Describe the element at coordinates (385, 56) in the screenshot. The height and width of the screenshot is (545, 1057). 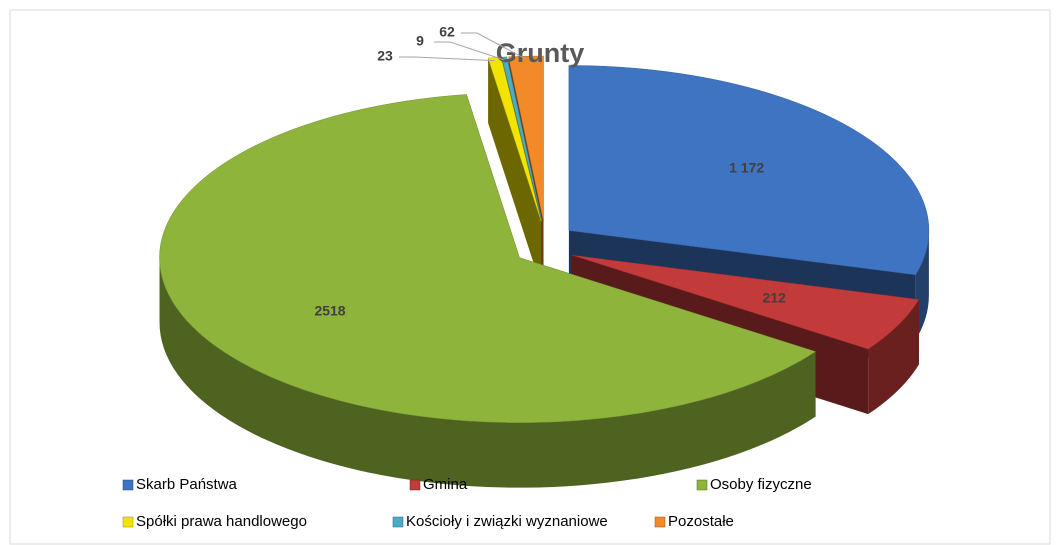
I see `data-label: 23` at that location.